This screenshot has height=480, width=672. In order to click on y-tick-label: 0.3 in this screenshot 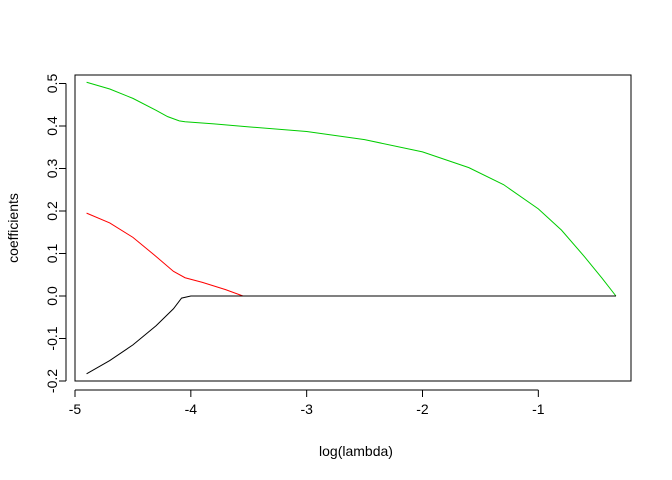, I will do `click(52, 169)`.